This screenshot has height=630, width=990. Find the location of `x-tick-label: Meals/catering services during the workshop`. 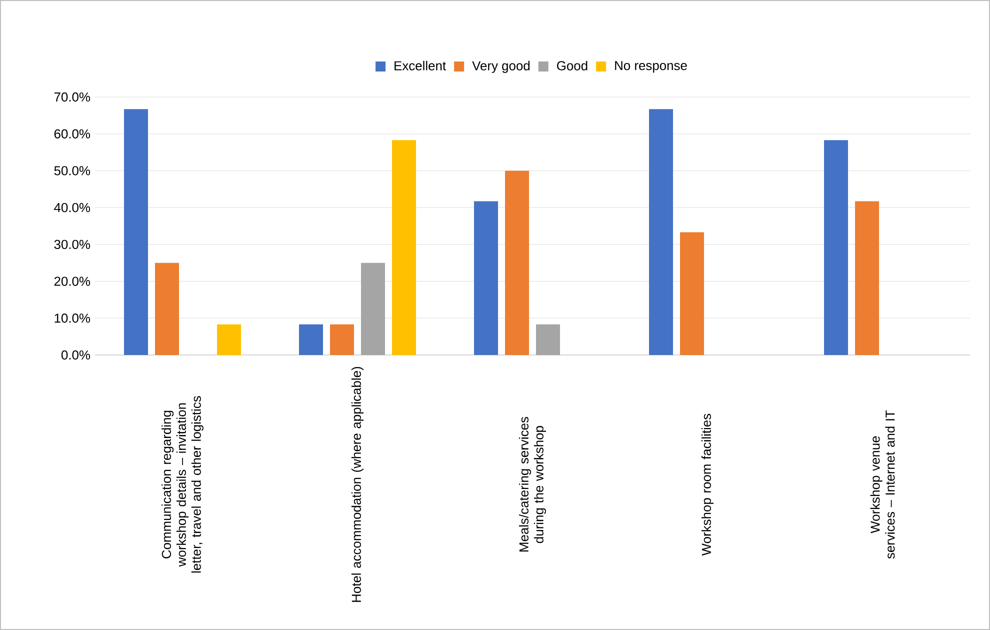

x-tick-label: Meals/catering services during the workshop is located at coordinates (532, 484).